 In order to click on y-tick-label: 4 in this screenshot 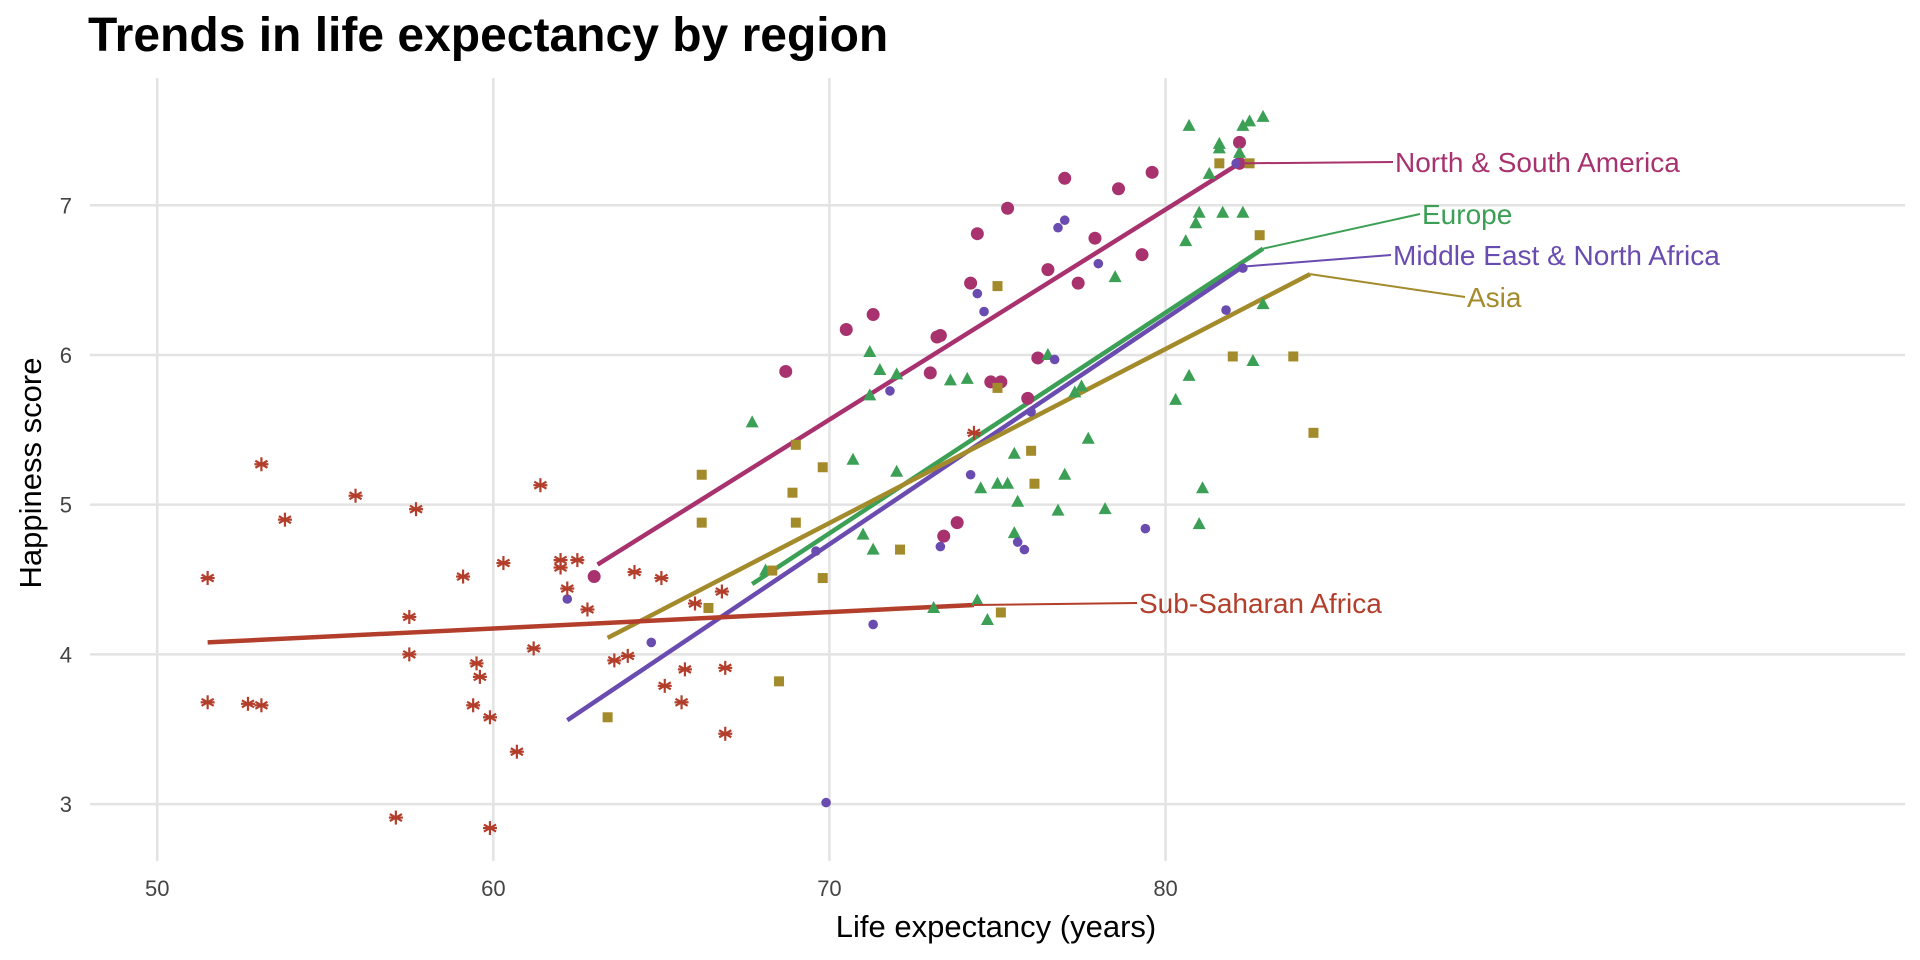, I will do `click(66, 654)`.